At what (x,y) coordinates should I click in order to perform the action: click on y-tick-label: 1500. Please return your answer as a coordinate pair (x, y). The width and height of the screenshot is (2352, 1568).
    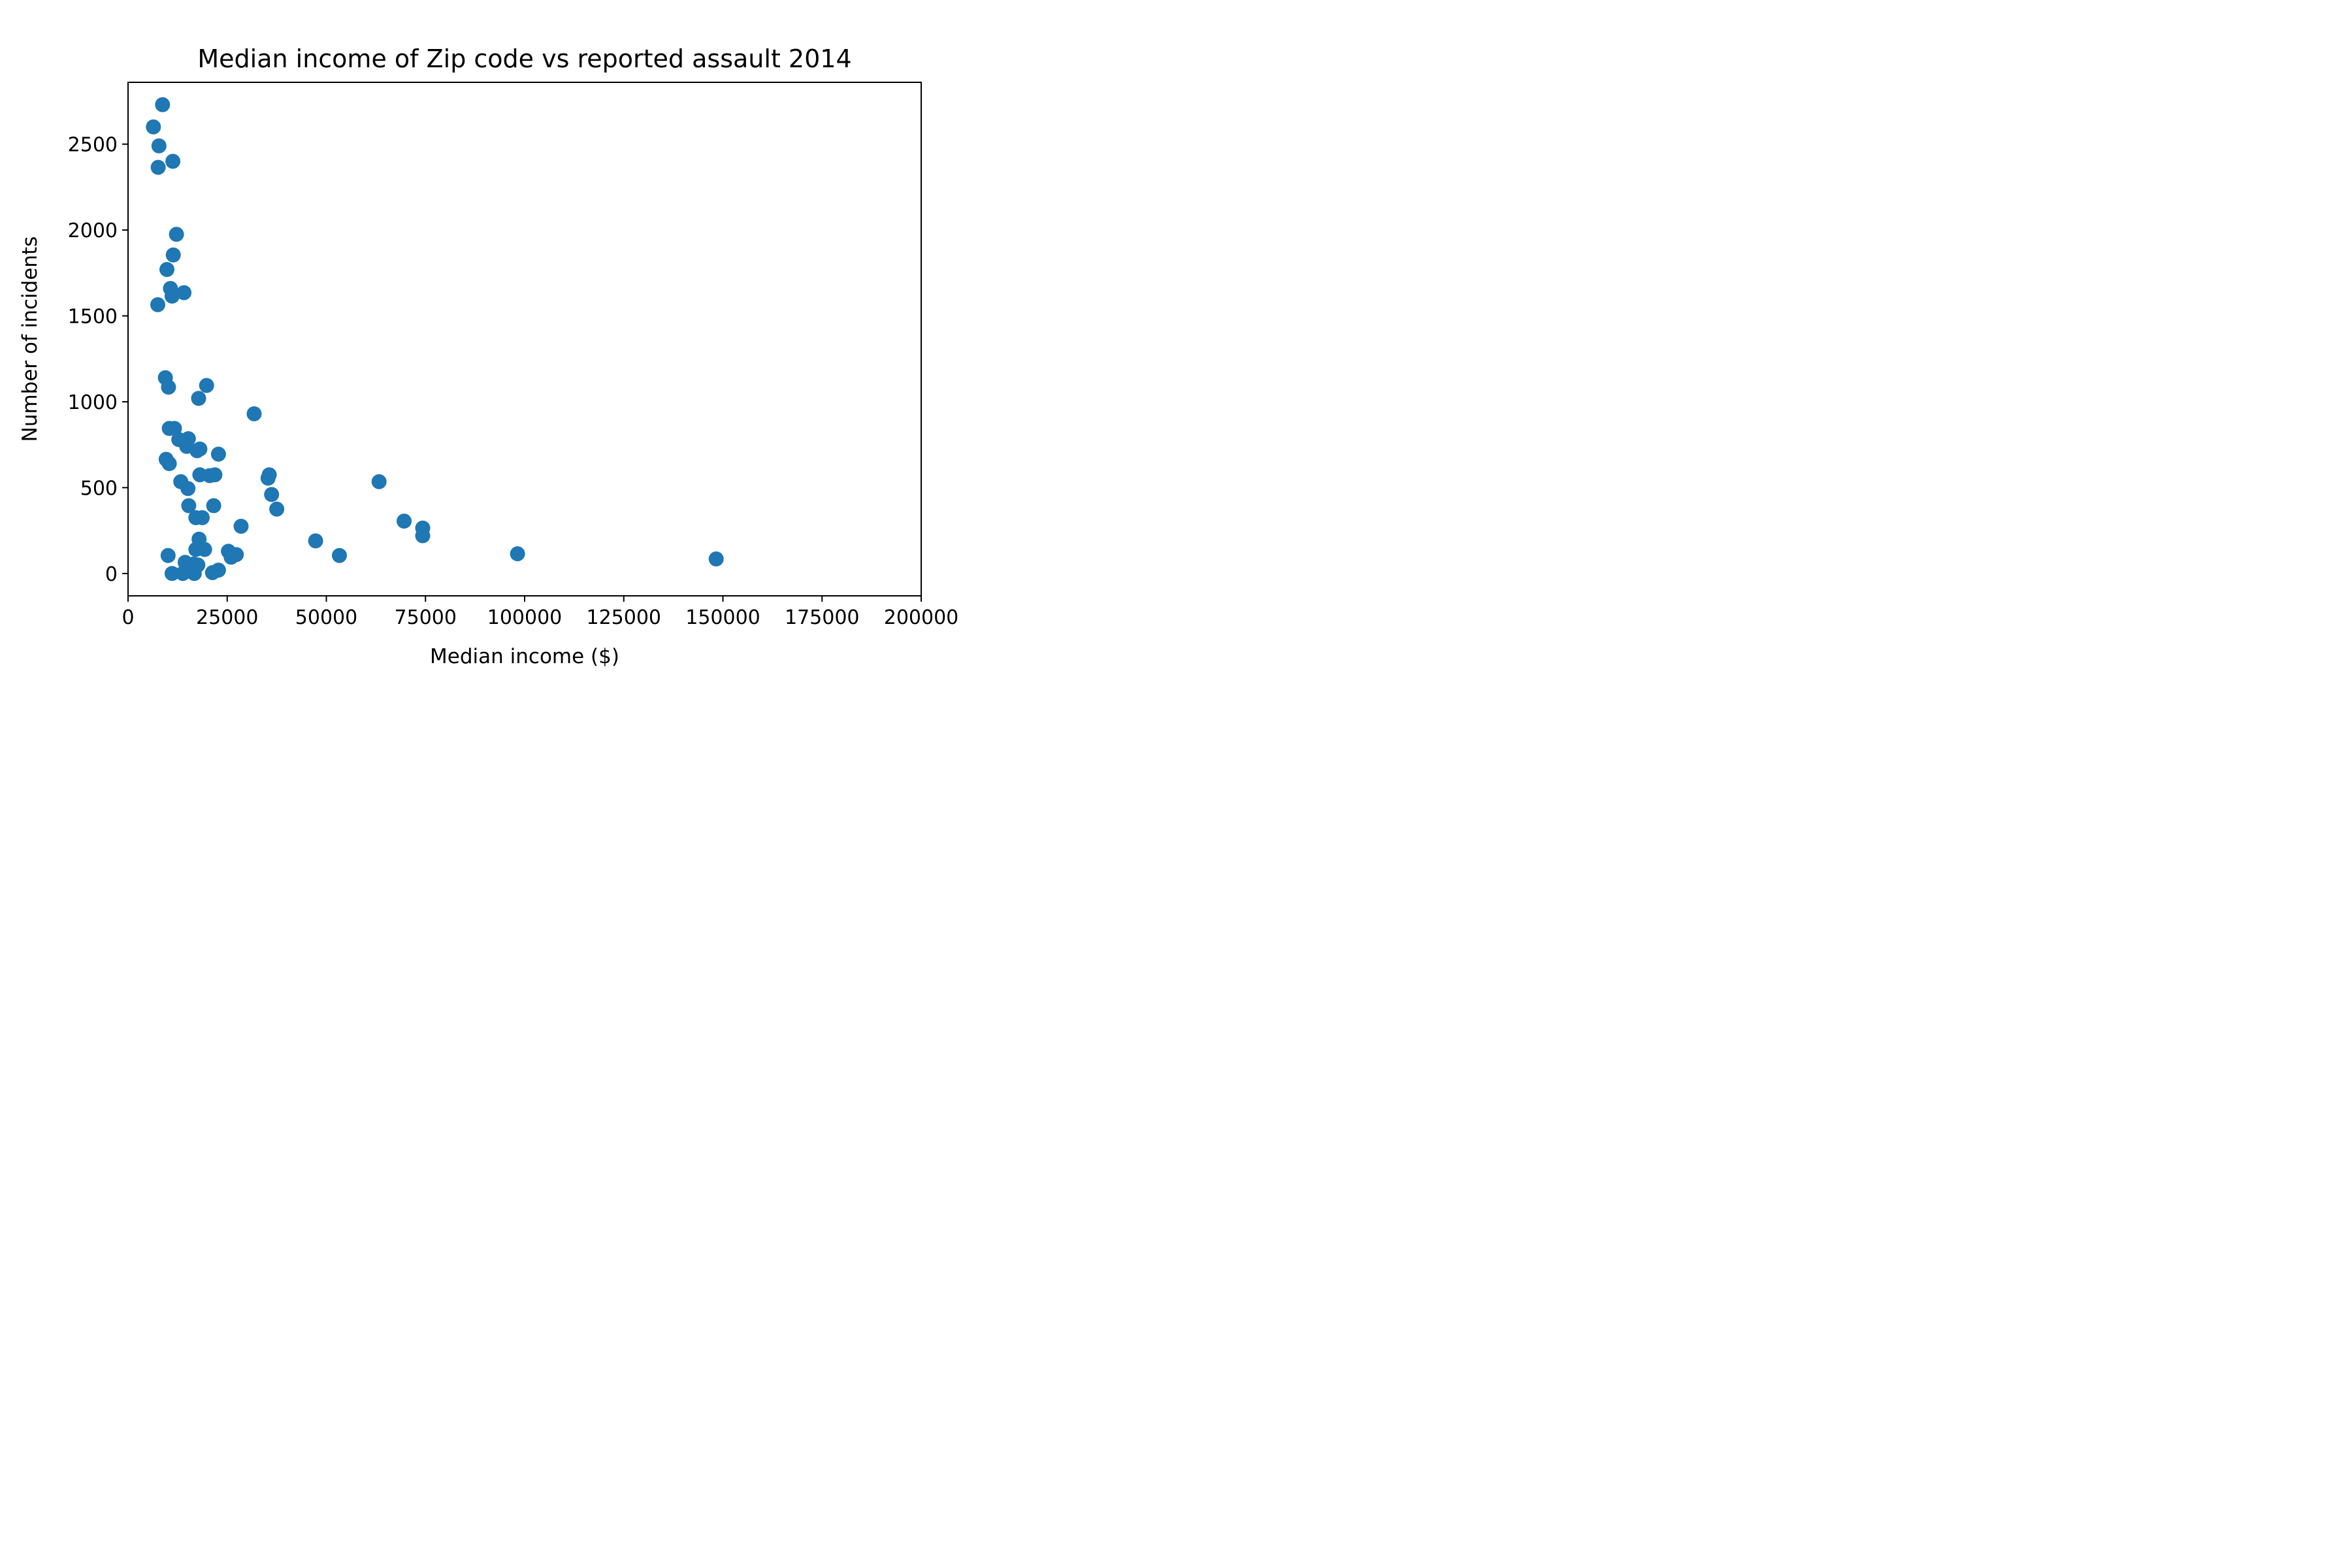
    Looking at the image, I should click on (93, 317).